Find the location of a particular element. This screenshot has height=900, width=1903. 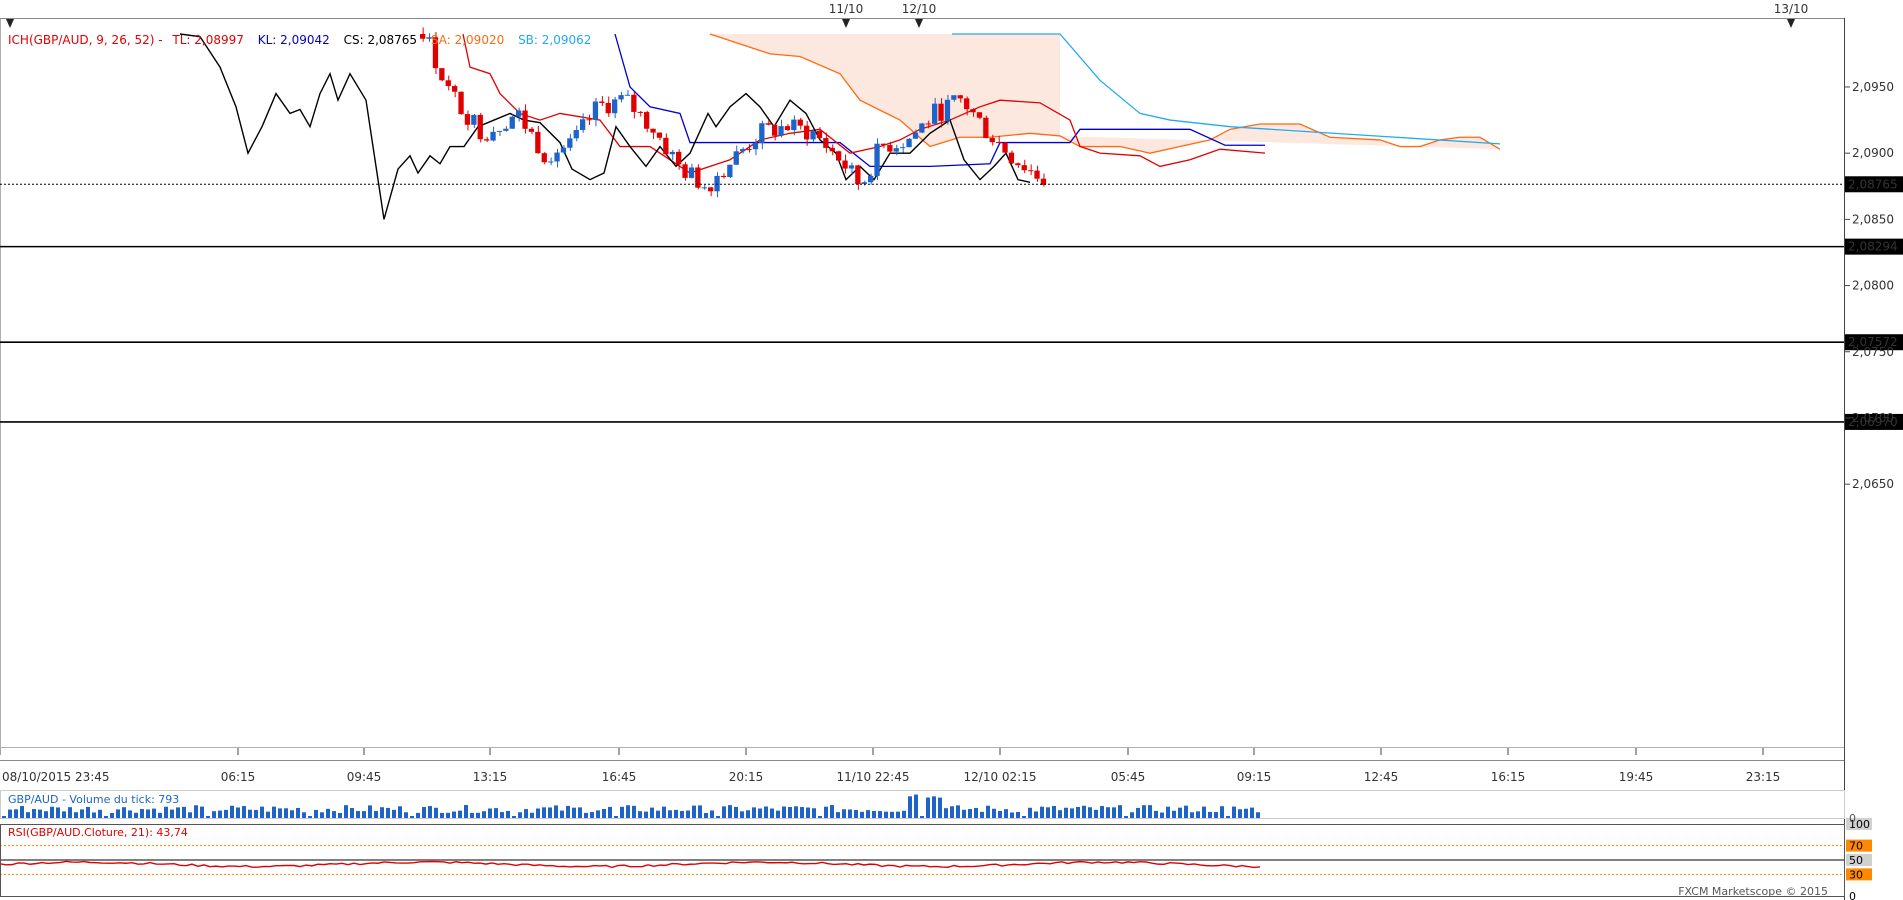

time-tick-label: 12:45 is located at coordinates (1381, 777).